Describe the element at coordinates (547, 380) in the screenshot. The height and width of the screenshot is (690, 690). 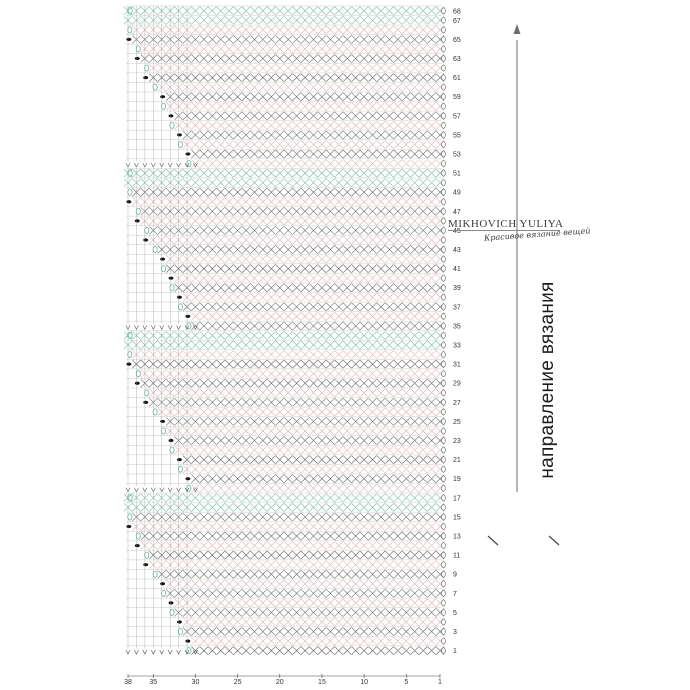
I see `knitting-direction-label: направление вязания` at that location.